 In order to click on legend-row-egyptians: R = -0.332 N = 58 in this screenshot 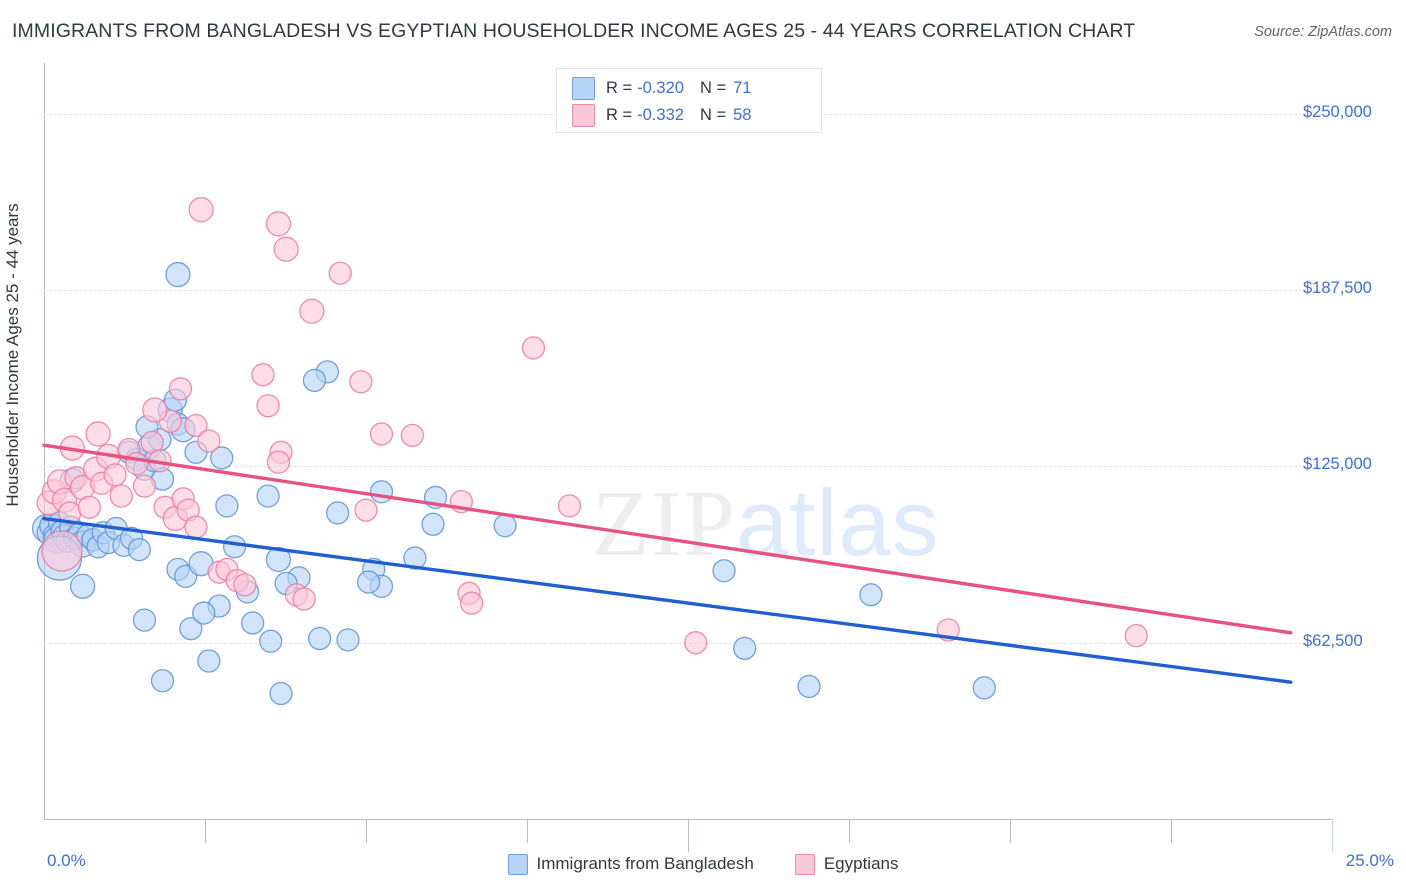, I will do `click(661, 115)`.